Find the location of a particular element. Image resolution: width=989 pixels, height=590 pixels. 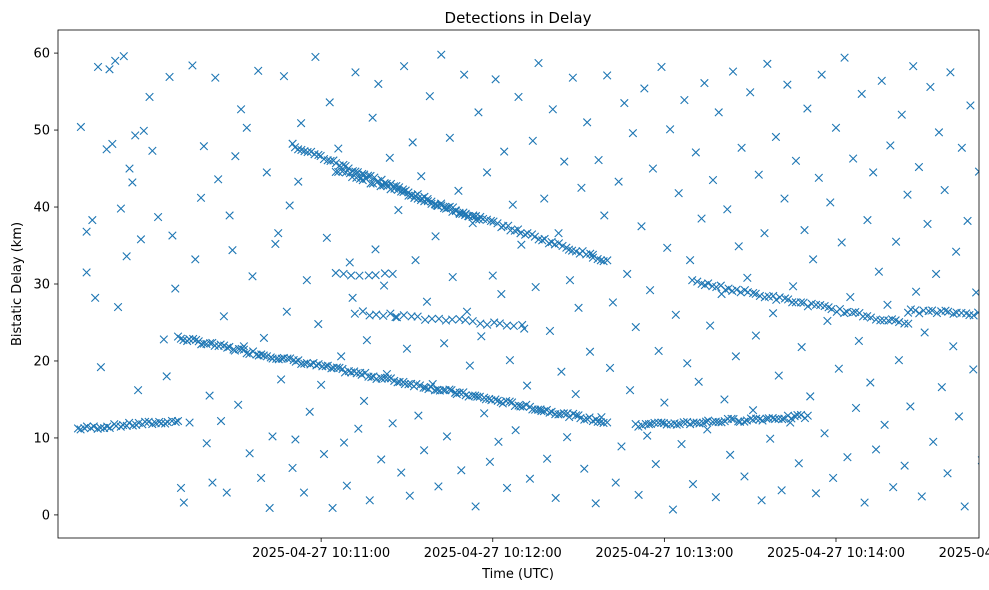

y-tick-label: 40 is located at coordinates (41, 208).